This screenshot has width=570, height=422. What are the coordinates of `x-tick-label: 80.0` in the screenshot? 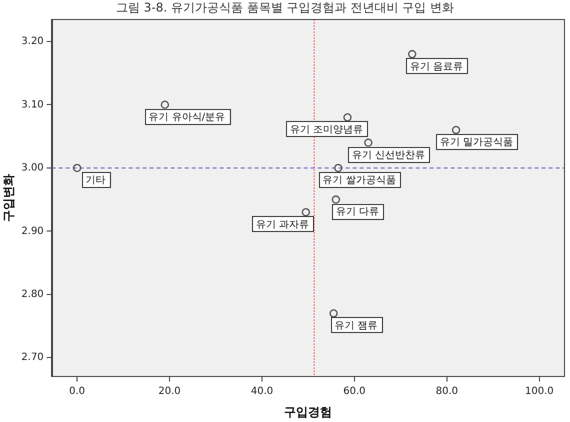 It's located at (447, 392).